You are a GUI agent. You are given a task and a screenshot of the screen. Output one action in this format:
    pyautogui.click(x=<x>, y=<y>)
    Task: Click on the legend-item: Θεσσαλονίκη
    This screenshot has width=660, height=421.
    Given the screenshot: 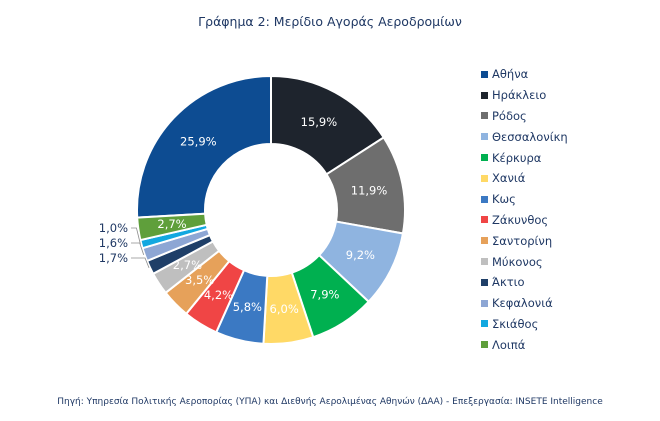 What is the action you would take?
    pyautogui.click(x=524, y=136)
    